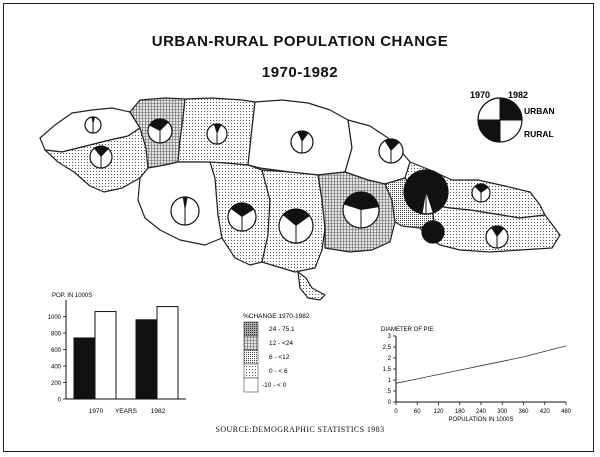 The image size is (600, 457). Describe the element at coordinates (60, 401) in the screenshot. I see `bar-y-tick-label: 0` at that location.